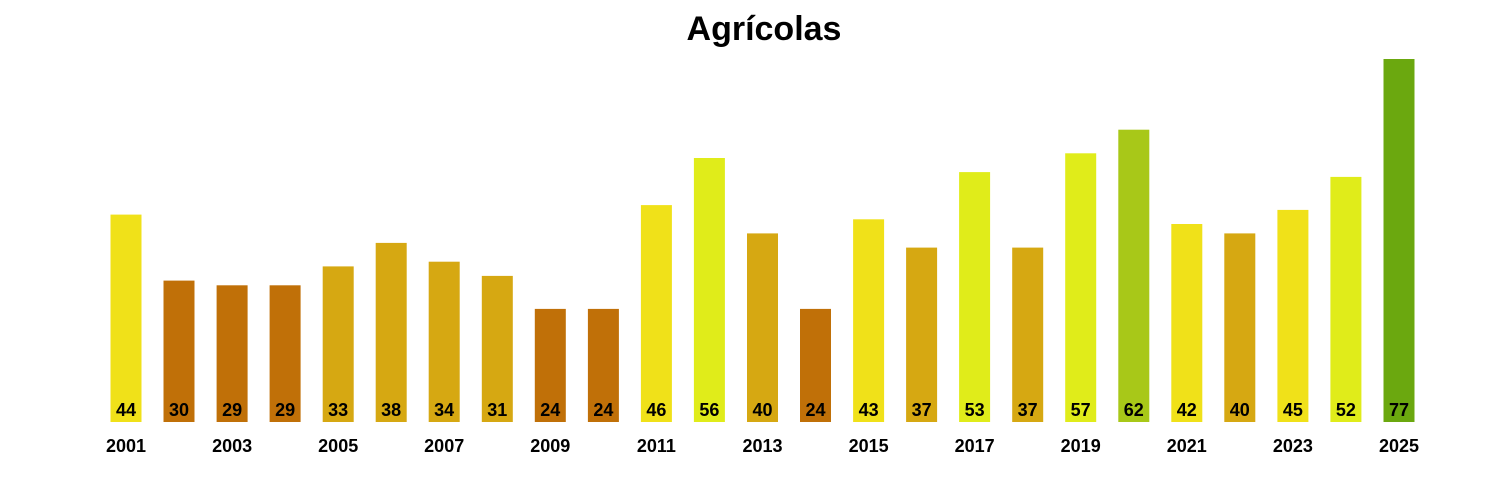  I want to click on x-tick-label: 2003, so click(232, 446).